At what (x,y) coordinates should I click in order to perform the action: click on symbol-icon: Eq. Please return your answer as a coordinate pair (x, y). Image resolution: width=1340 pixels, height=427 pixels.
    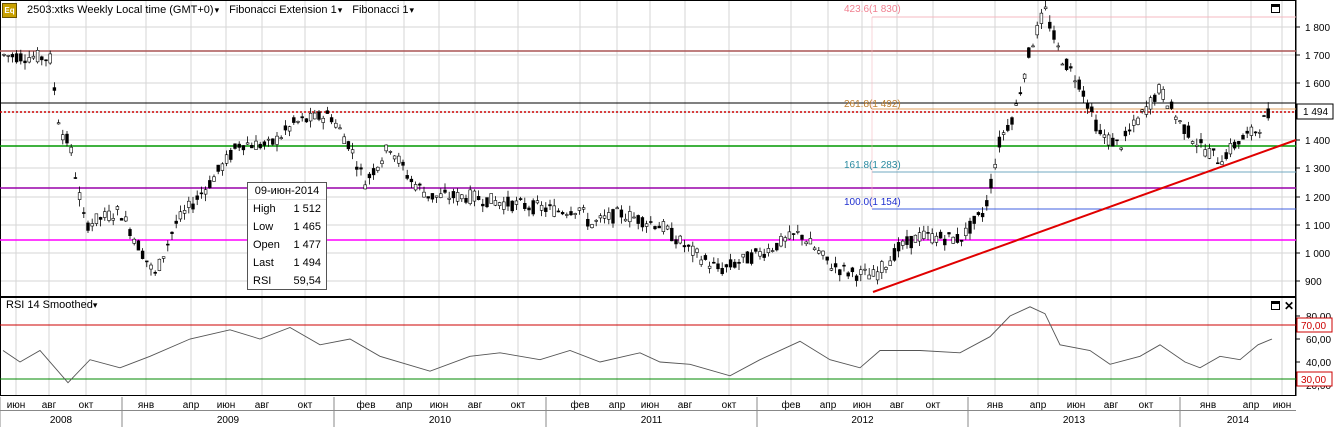
    Looking at the image, I should click on (9, 10).